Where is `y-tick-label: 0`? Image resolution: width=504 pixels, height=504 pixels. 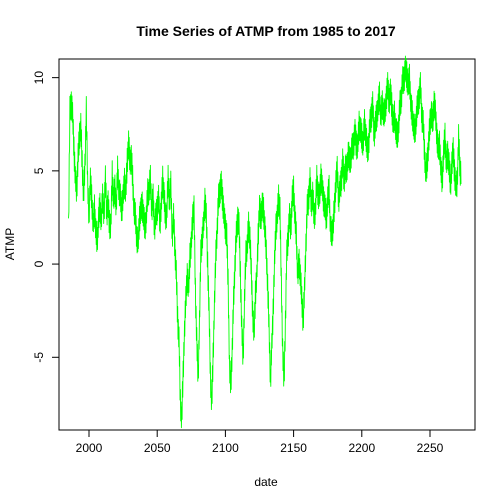
y-tick-label: 0 is located at coordinates (39, 263).